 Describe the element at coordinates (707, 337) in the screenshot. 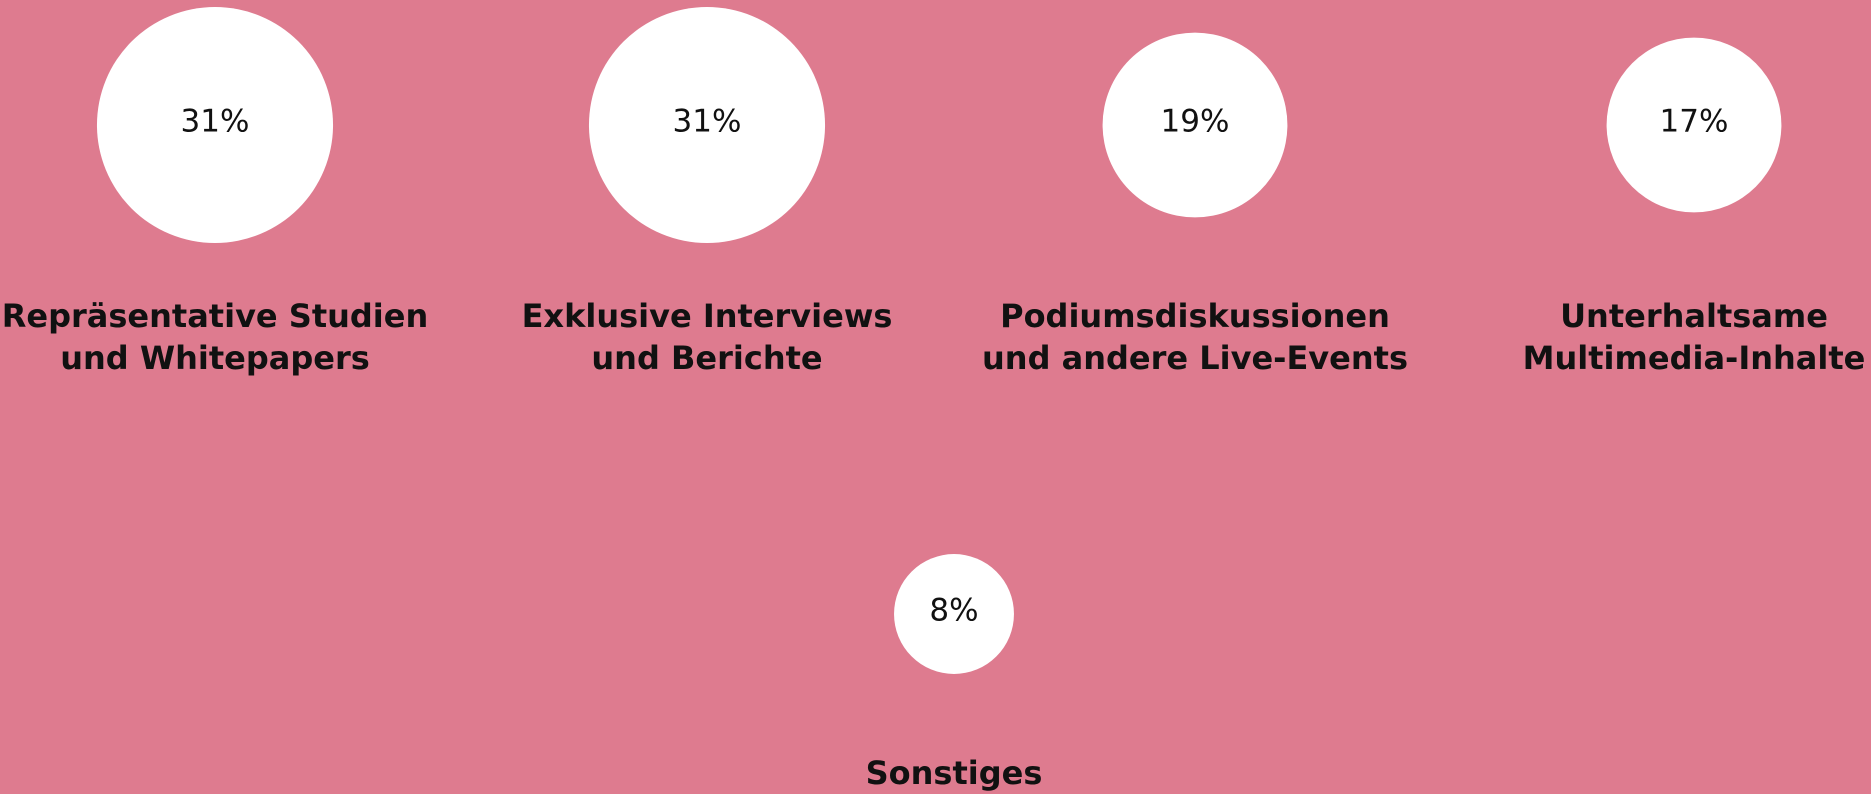

I see `category-label: Exklusive Interviews und Berichte` at that location.